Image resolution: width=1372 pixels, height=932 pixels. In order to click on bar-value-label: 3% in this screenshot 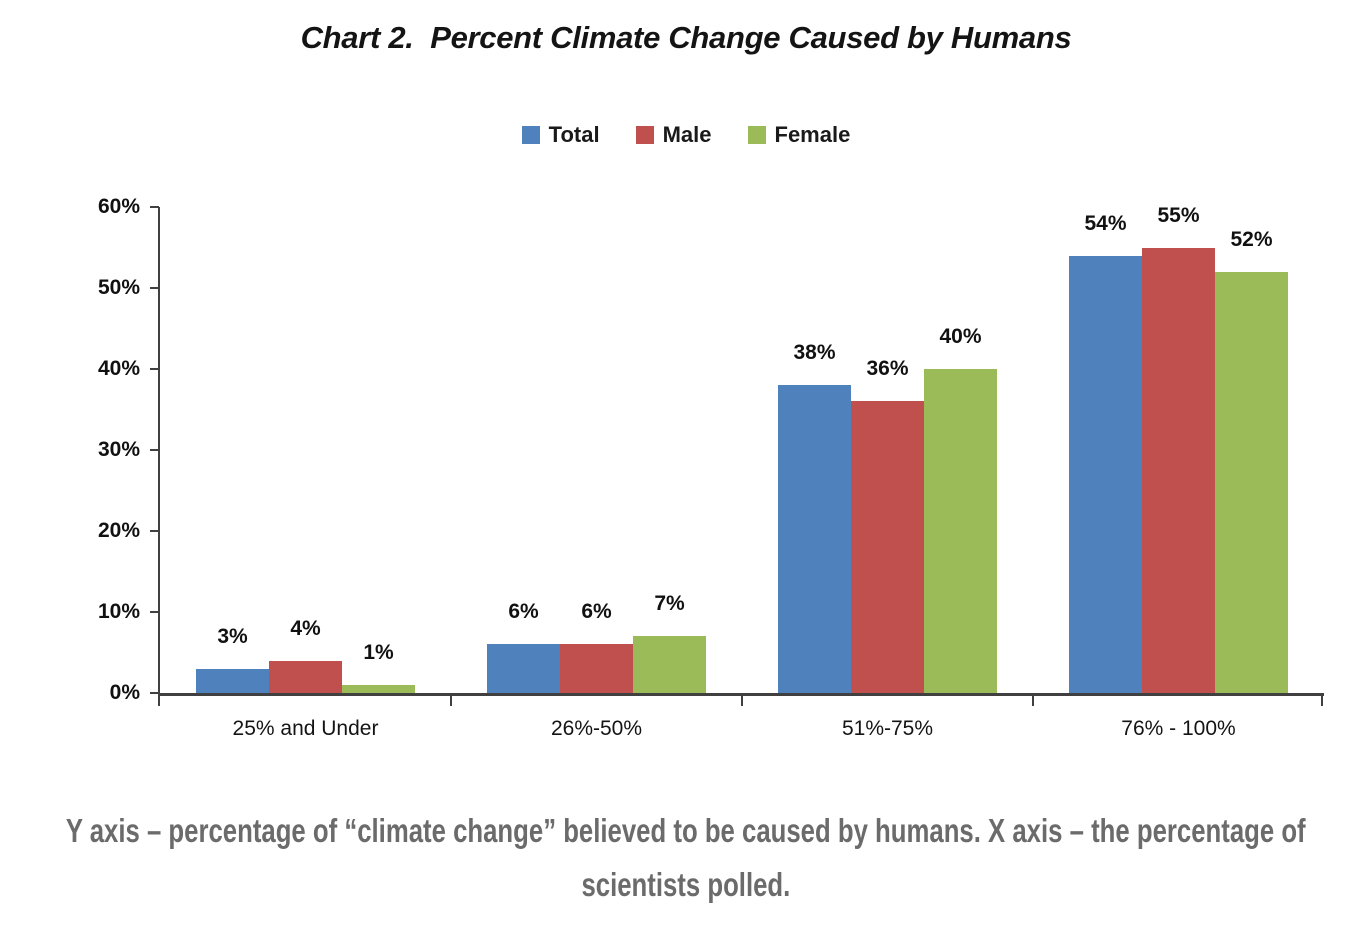, I will do `click(232, 636)`.